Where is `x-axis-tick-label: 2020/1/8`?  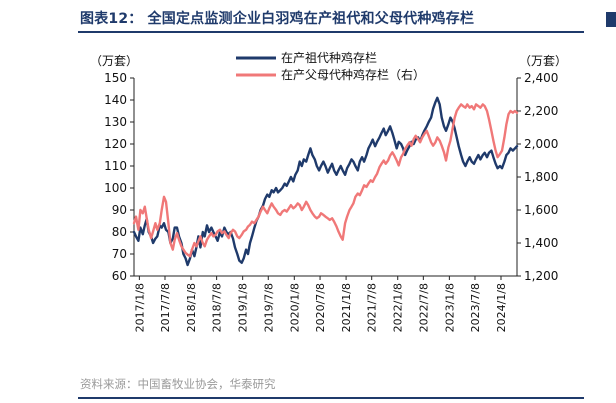 x-axis-tick-label: 2020/1/8 is located at coordinates (294, 307).